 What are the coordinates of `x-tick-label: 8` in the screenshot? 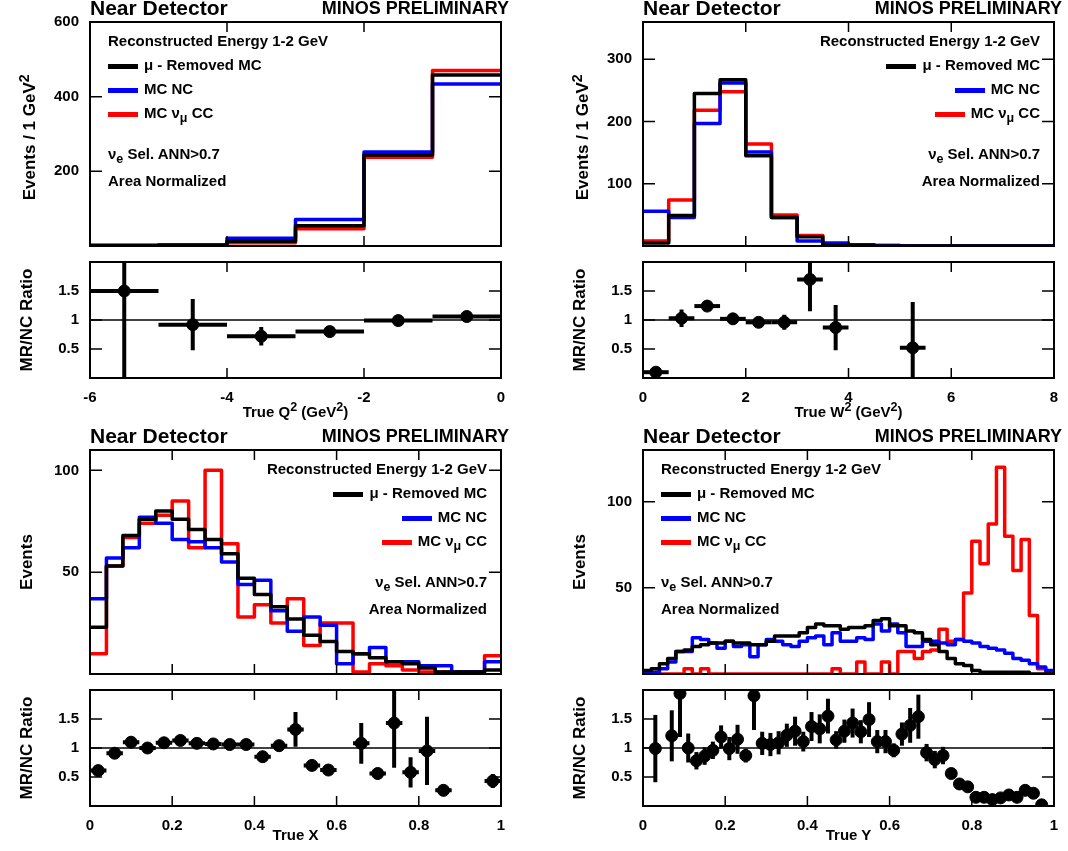 It's located at (1054, 397).